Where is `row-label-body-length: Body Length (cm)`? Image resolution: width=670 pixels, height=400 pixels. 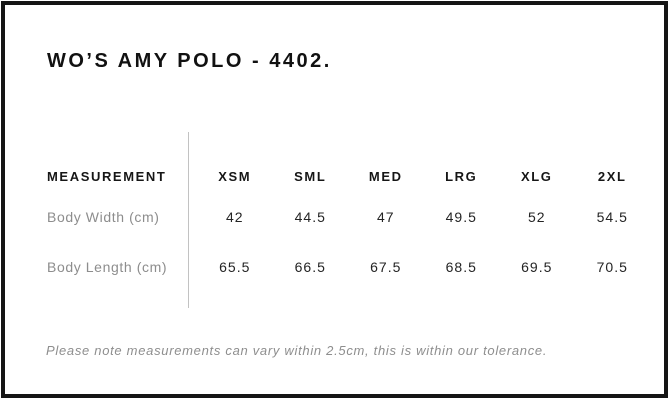 row-label-body-length: Body Length (cm) is located at coordinates (107, 267).